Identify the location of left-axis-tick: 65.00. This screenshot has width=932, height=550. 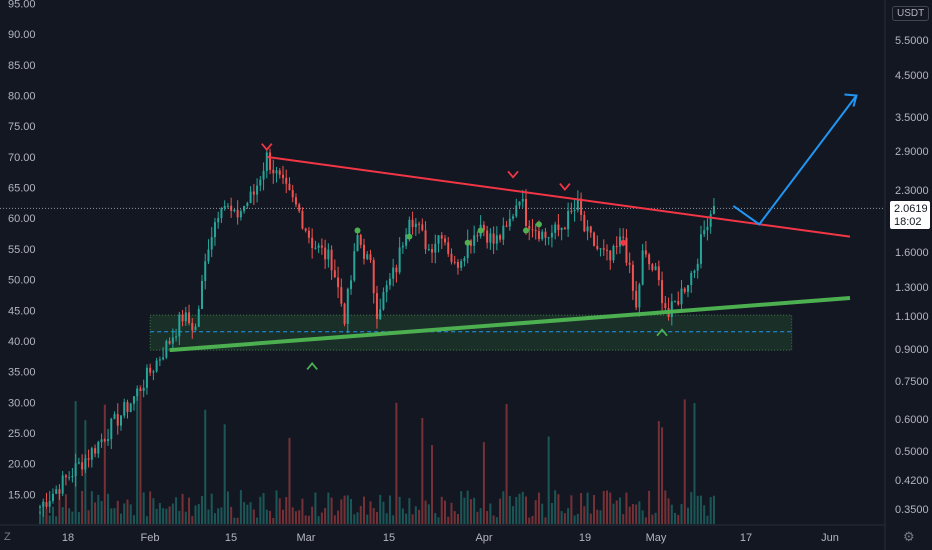
(22, 189).